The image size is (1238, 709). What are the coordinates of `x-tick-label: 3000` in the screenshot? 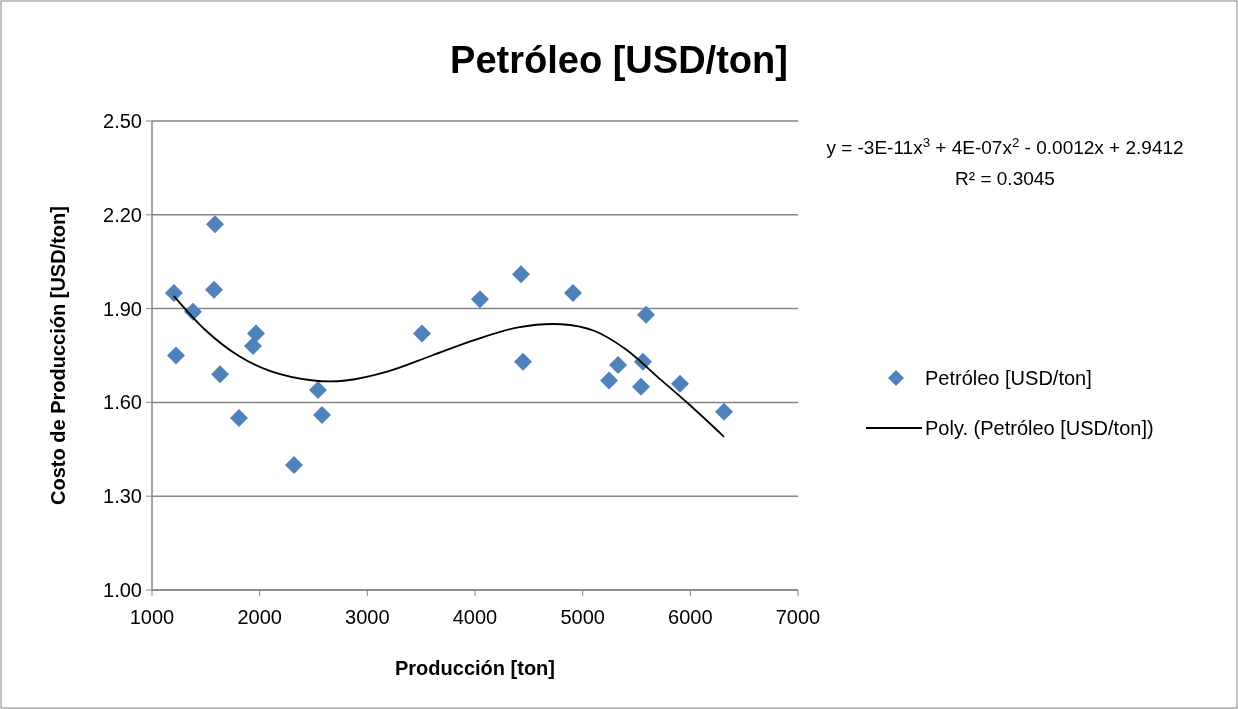 It's located at (367, 617).